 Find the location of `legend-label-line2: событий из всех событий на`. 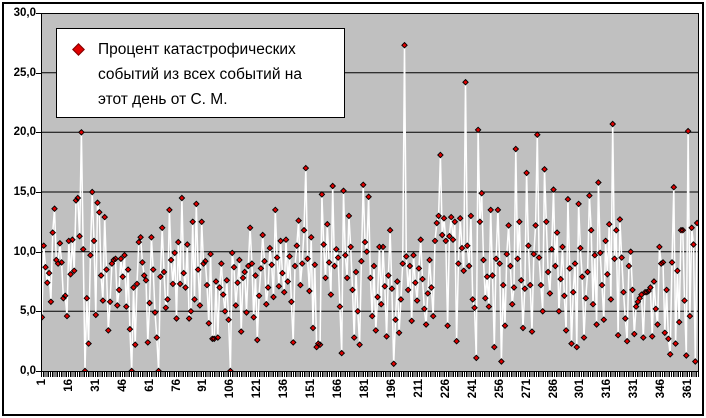

legend-label-line2: событий из всех событий на is located at coordinates (200, 74).